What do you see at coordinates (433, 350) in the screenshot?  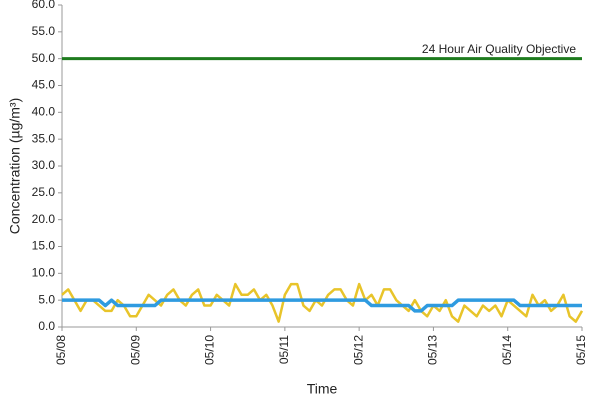 I see `x-tick-label: 05/13` at bounding box center [433, 350].